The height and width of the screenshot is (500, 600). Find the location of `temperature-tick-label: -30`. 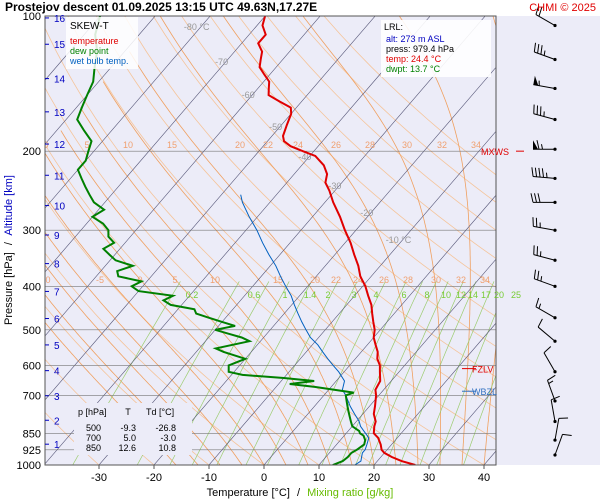

temperature-tick-label: -30 is located at coordinates (99, 478).